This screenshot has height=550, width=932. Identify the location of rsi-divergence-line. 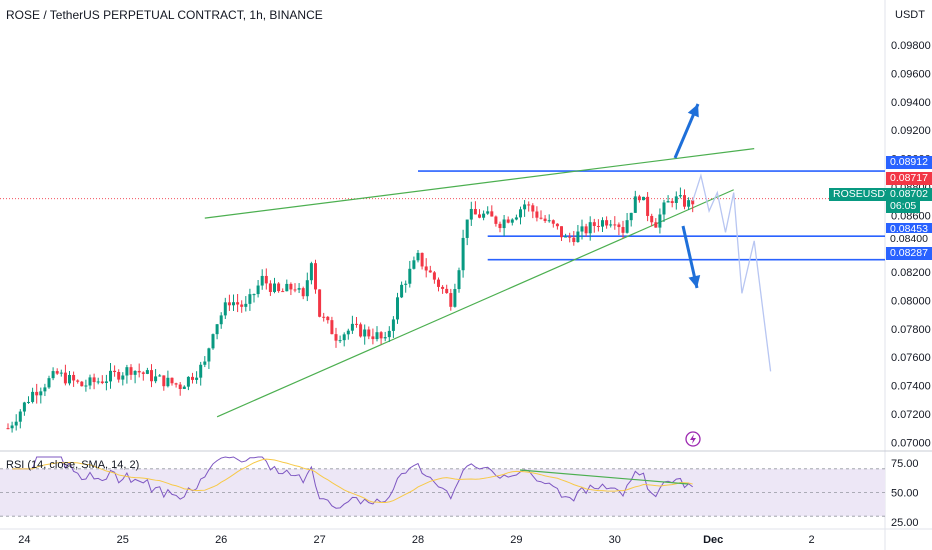
(604, 477).